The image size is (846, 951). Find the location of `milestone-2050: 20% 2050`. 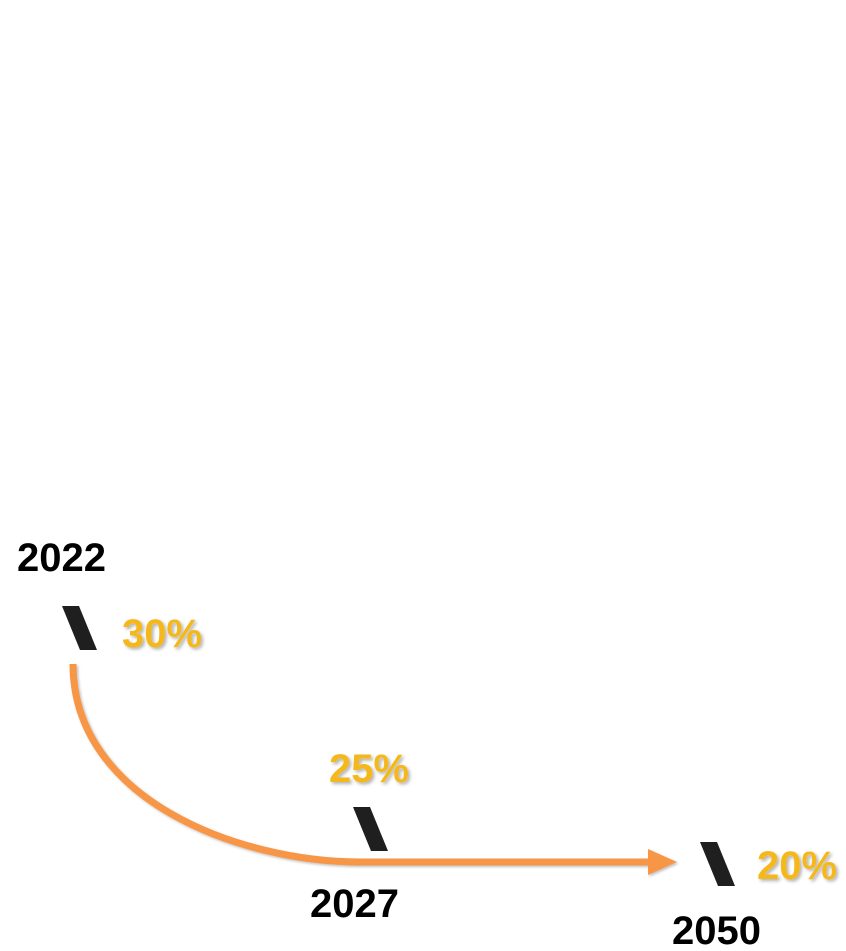

milestone-2050: 20% 2050 is located at coordinates (754, 896).